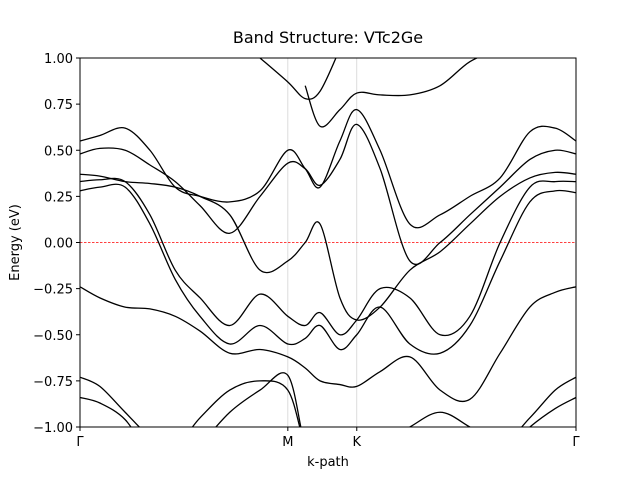 Image resolution: width=640 pixels, height=480 pixels. I want to click on y-tick-label: −1.00, so click(53, 428).